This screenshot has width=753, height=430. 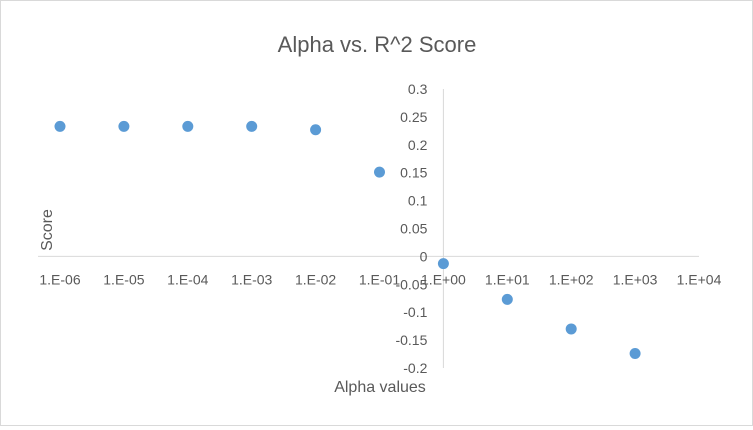 What do you see at coordinates (507, 279) in the screenshot?
I see `x-tick-label: 1.E+01` at bounding box center [507, 279].